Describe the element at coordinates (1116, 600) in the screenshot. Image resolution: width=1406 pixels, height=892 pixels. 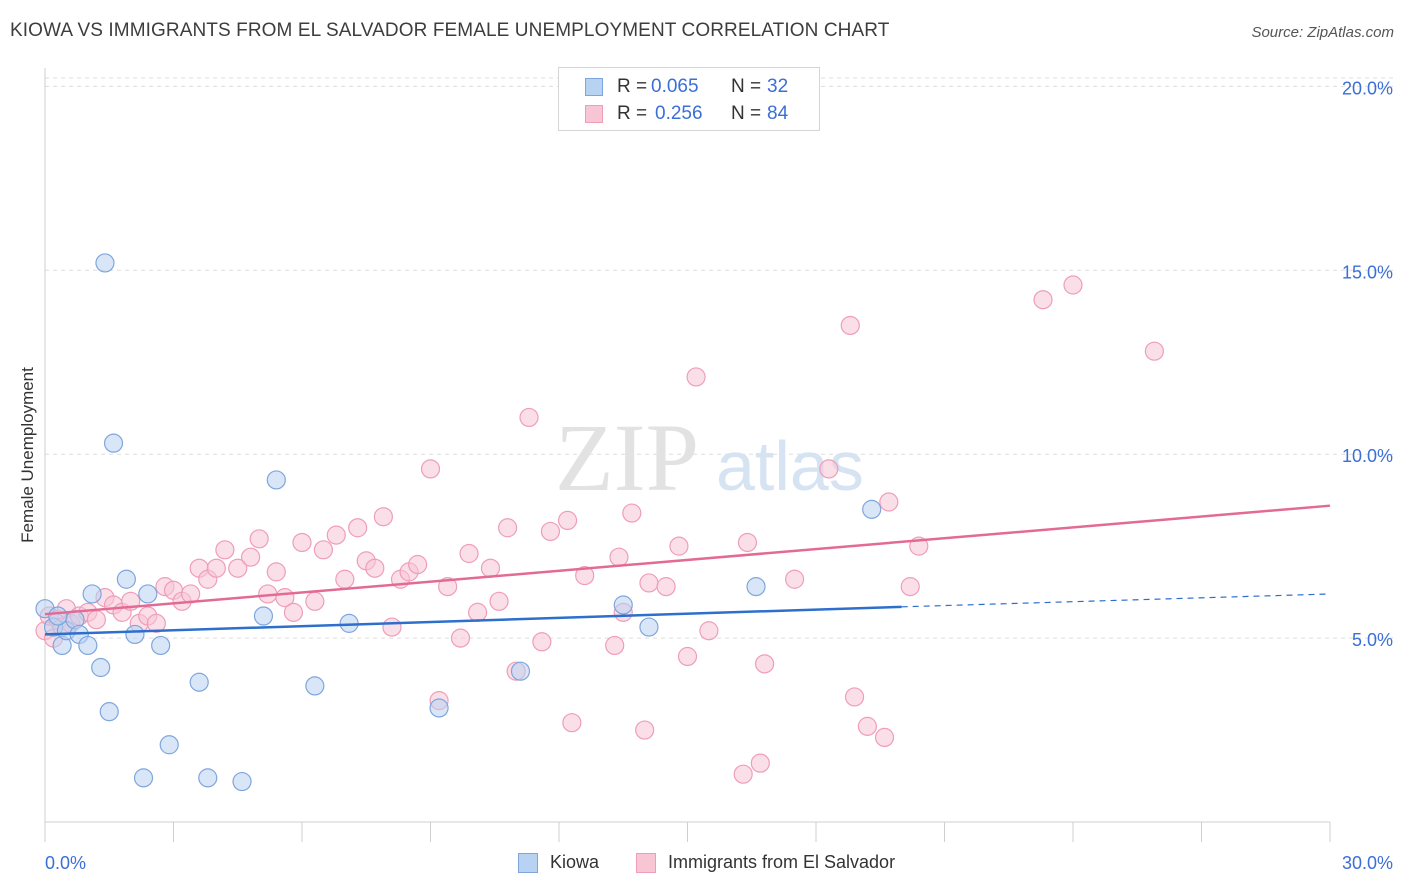
I see `kiowa-trend-extension` at that location.